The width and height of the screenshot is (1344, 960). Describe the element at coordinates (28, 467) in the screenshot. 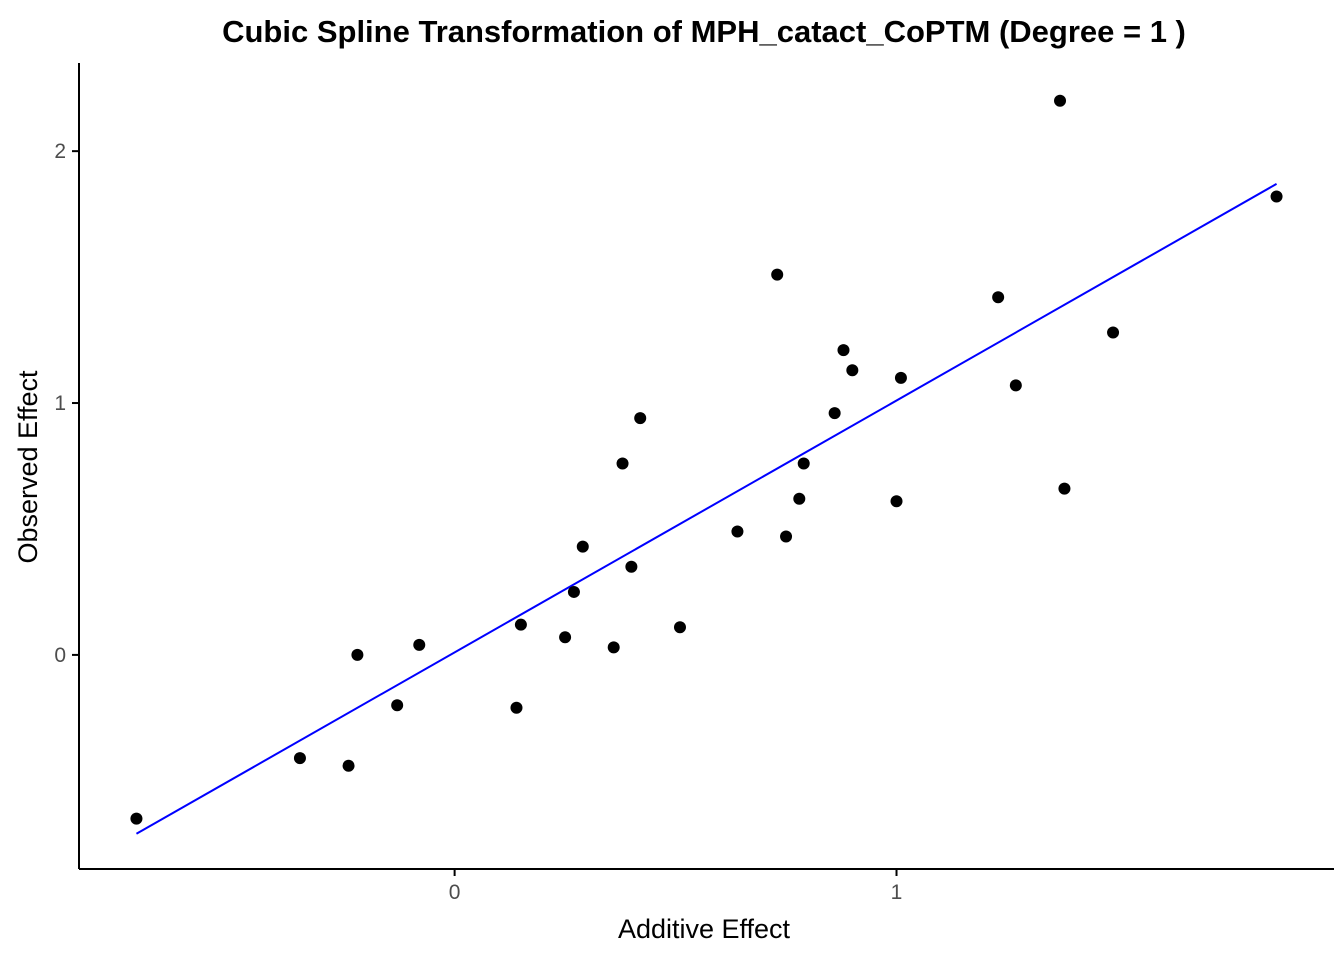

I see `y-axis-title: Observed Effect` at that location.